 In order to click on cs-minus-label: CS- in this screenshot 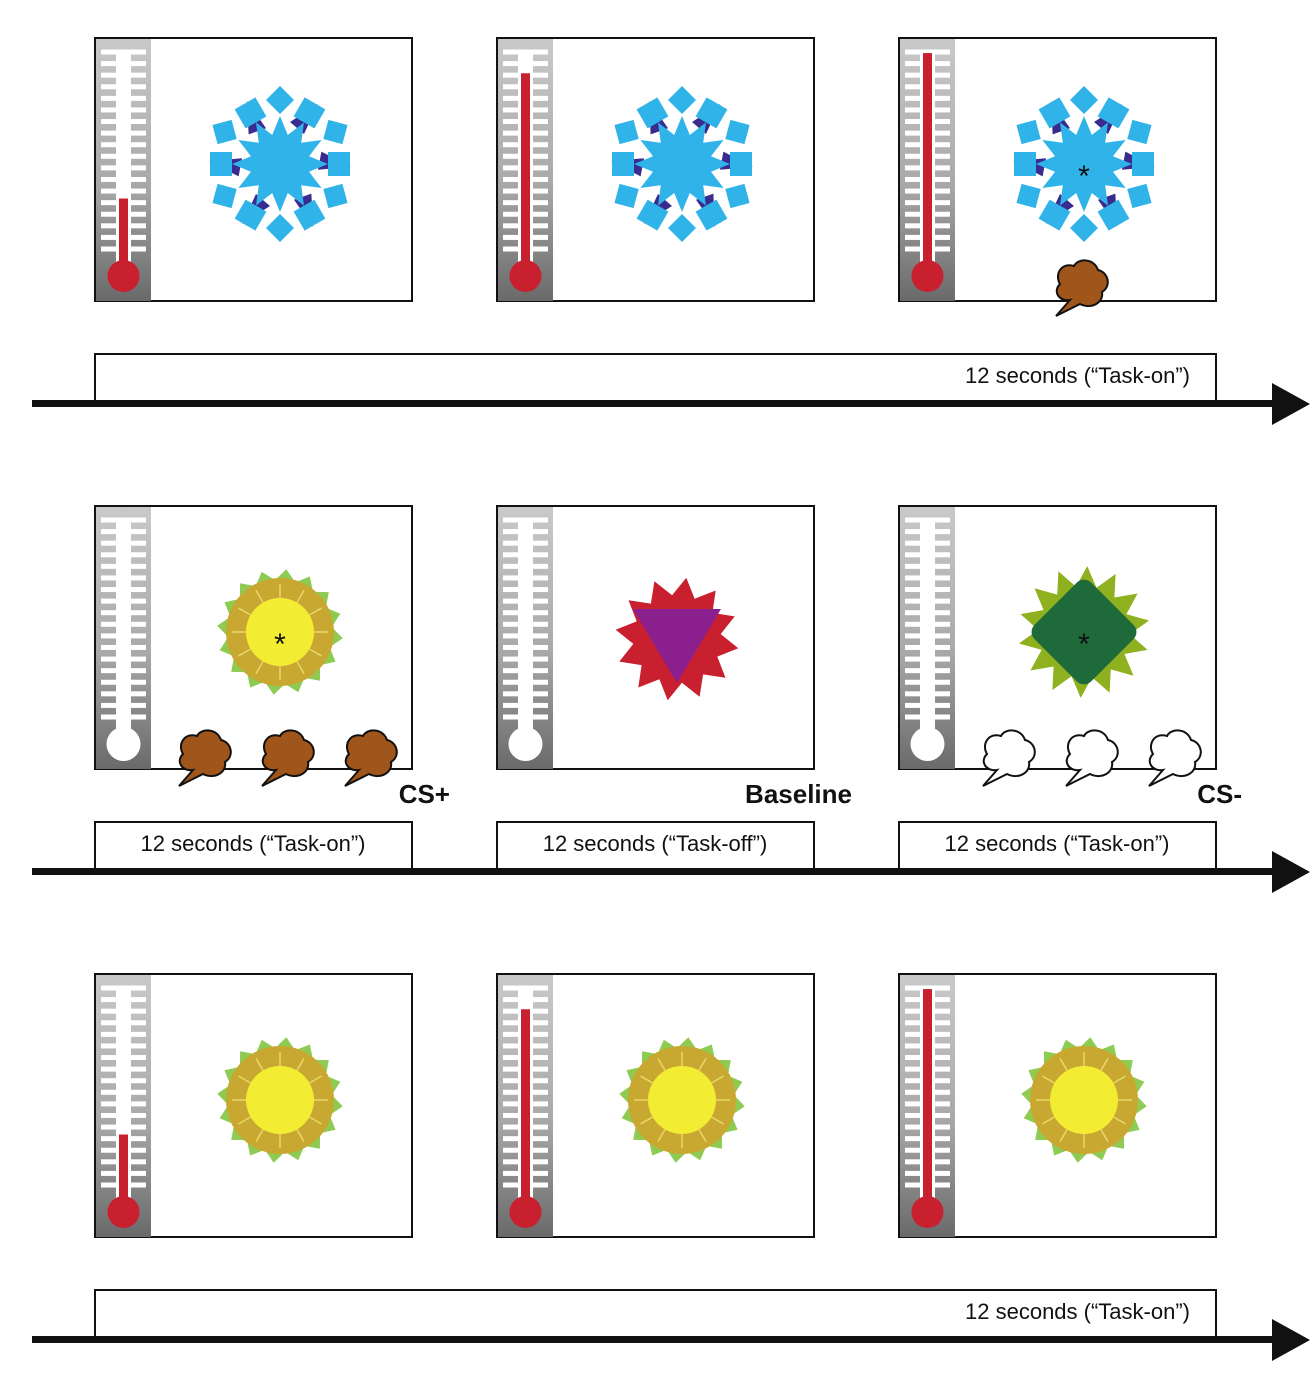, I will do `click(1219, 794)`.